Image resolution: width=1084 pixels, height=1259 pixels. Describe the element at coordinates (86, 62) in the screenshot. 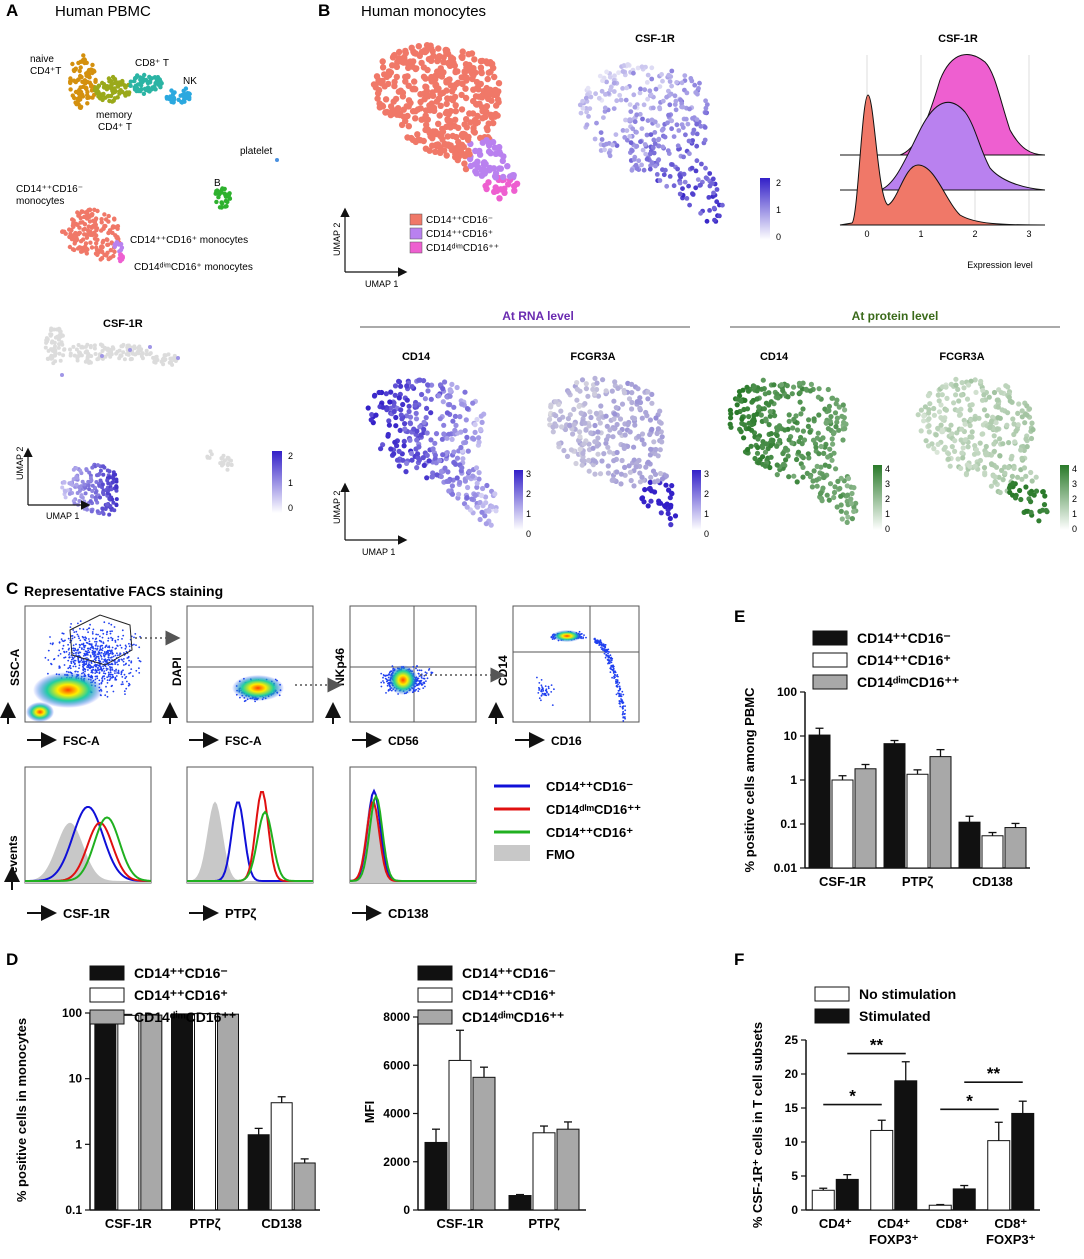

I see `cluster-naive-cd4-dot` at that location.